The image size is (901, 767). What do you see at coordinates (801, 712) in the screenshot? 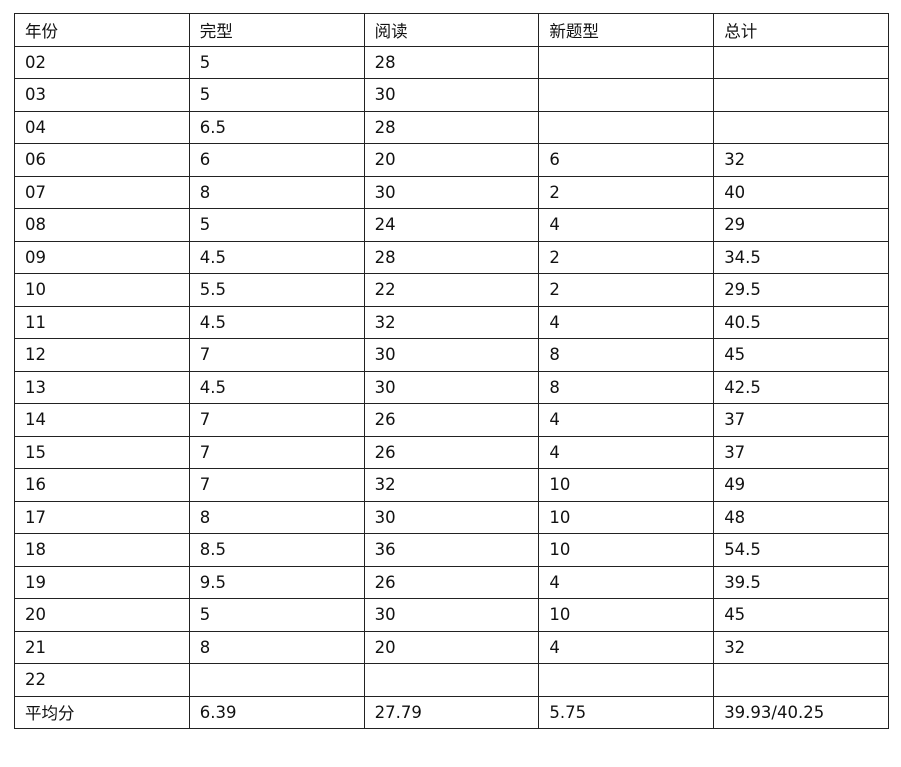
I see `cell-total: 39.93/40.25` at bounding box center [801, 712].